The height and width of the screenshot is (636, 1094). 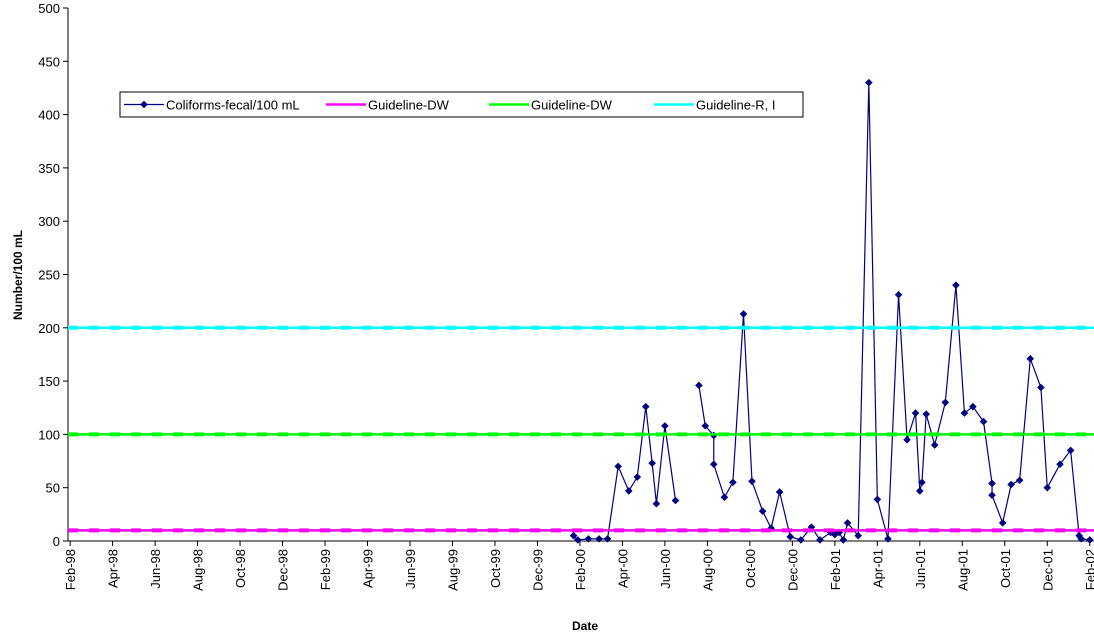 What do you see at coordinates (53, 488) in the screenshot?
I see `y-tick-label: 50` at bounding box center [53, 488].